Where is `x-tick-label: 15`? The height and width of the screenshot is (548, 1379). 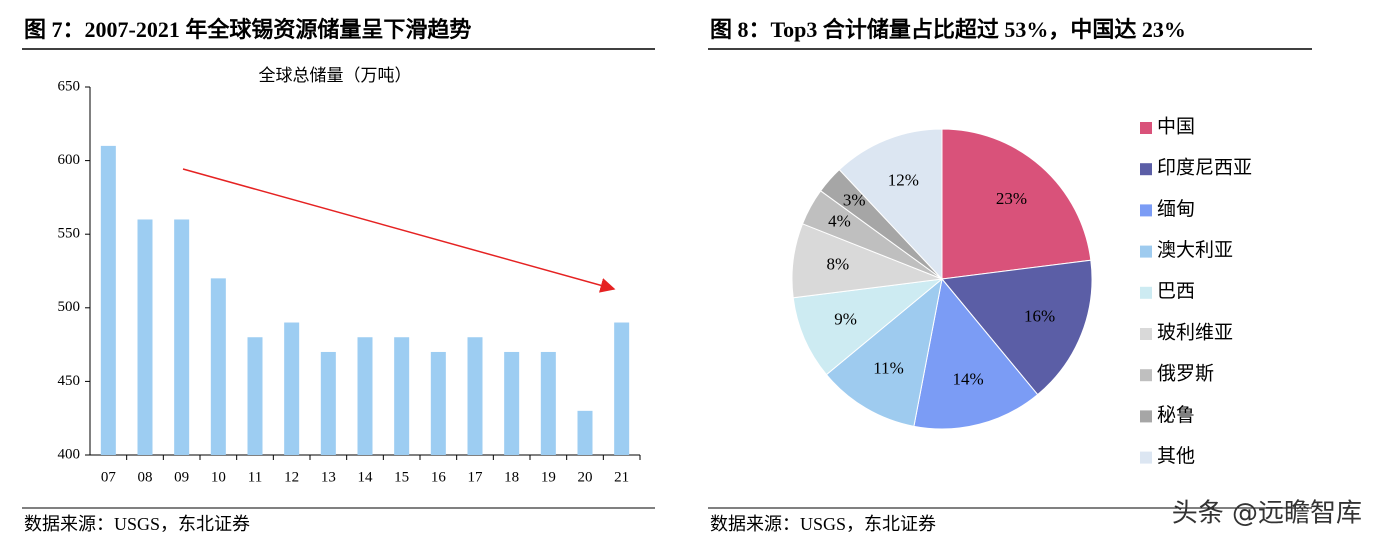
x-tick-label: 15 is located at coordinates (401, 477).